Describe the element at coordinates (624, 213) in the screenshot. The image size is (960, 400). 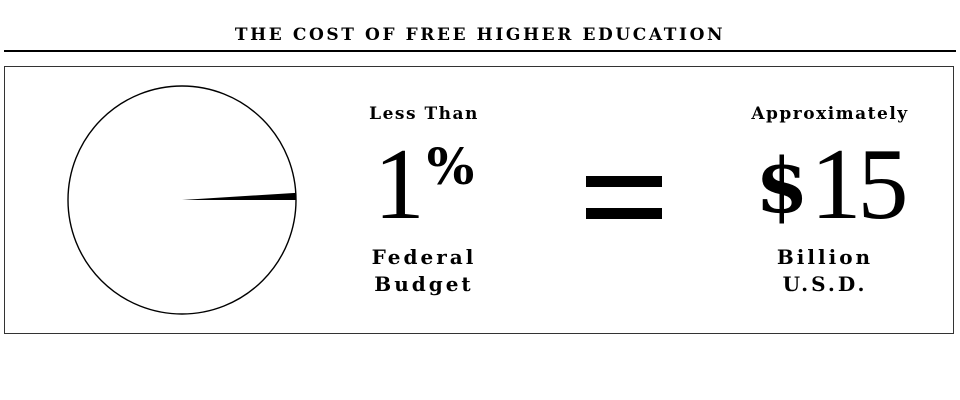
I see `equals-bar-bottom` at that location.